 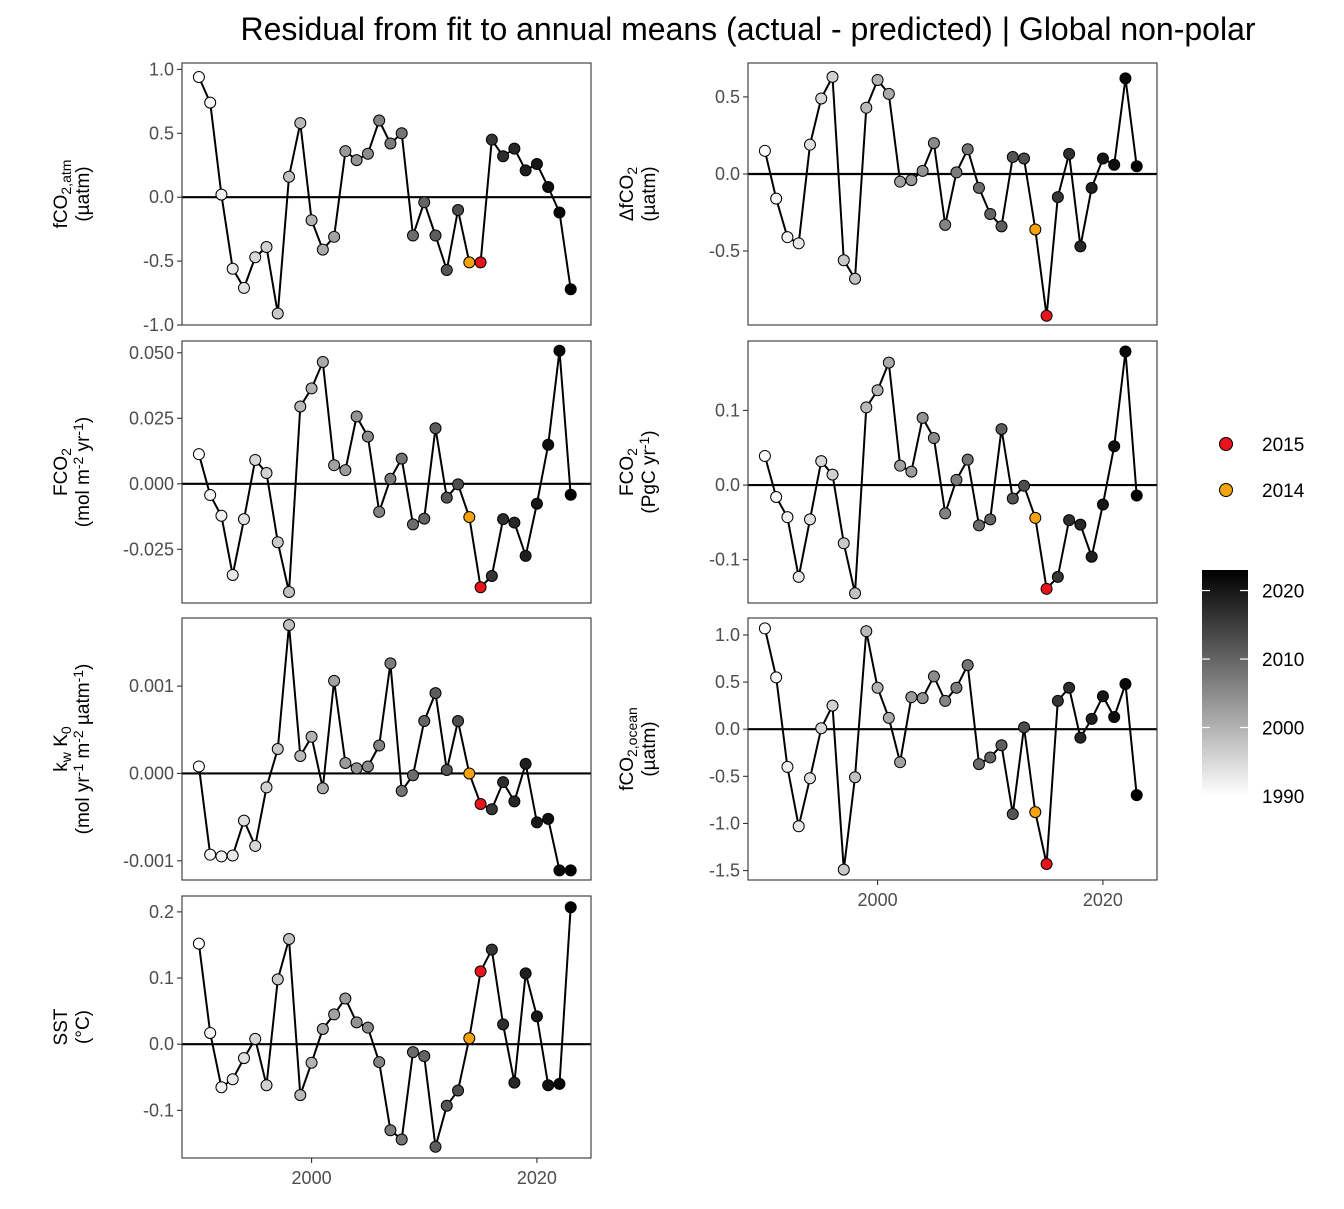 I want to click on data-point-2002, so click(x=334, y=465).